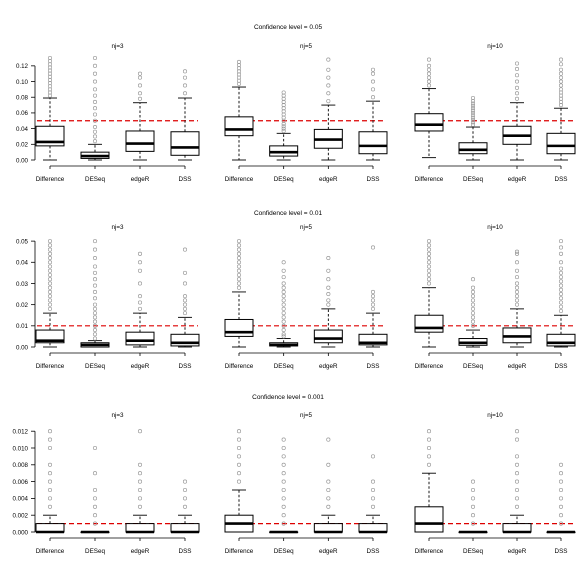  I want to click on panel-nj=3: nj=3 Difference DESeq edgeR DSS, so click(117, 483).